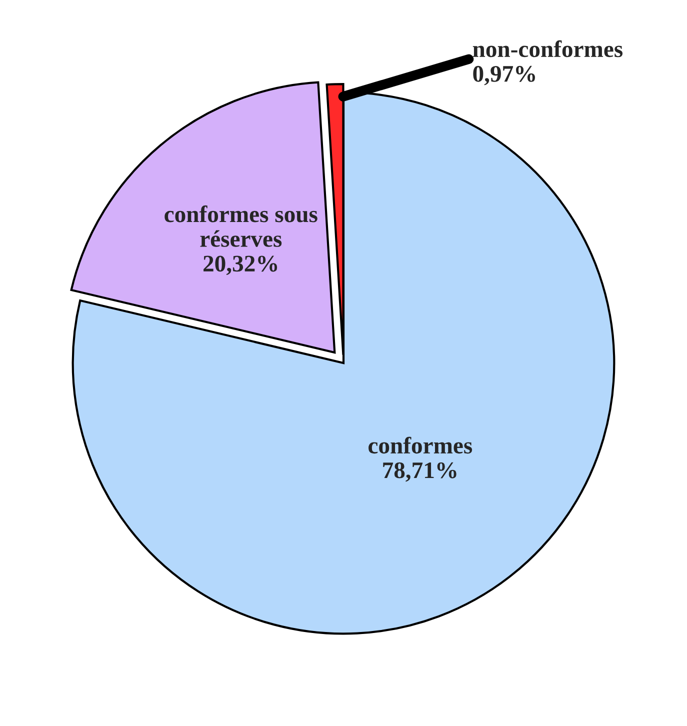 This screenshot has height=726, width=687. I want to click on data-label: 78,71%, so click(419, 472).